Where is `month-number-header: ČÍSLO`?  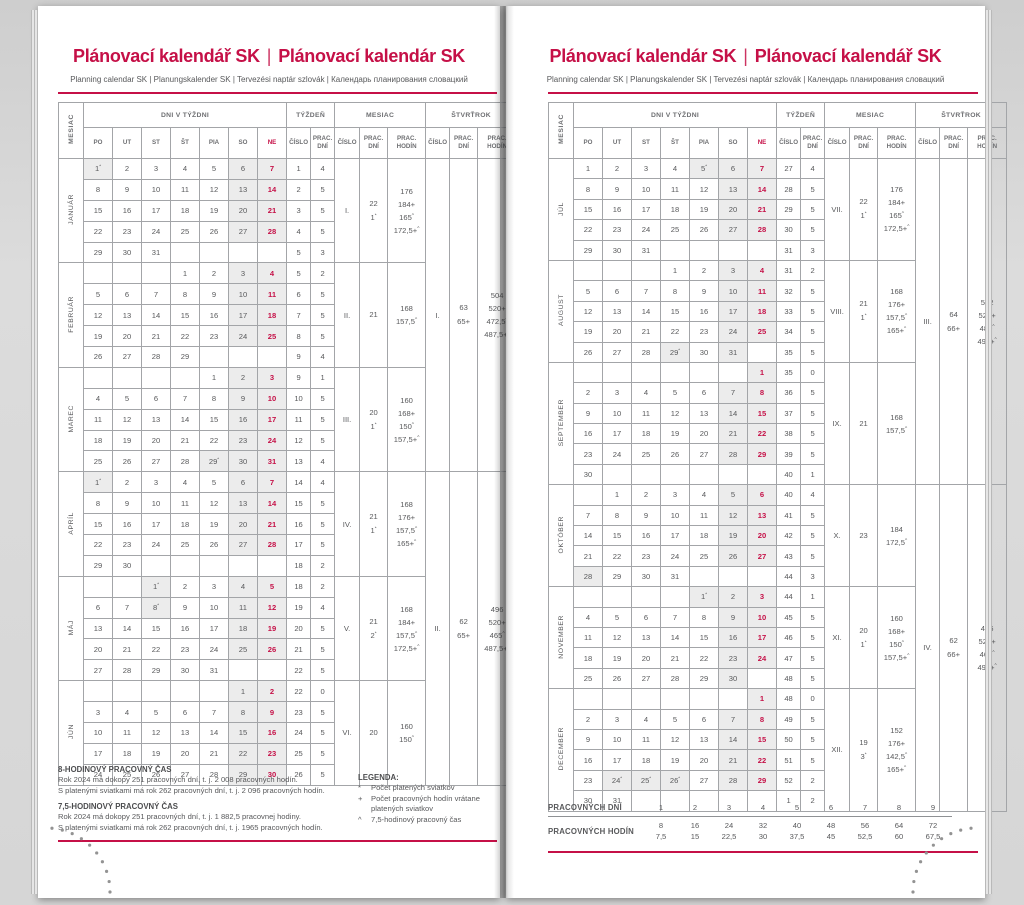
month-number-header: ČÍSLO is located at coordinates (347, 143).